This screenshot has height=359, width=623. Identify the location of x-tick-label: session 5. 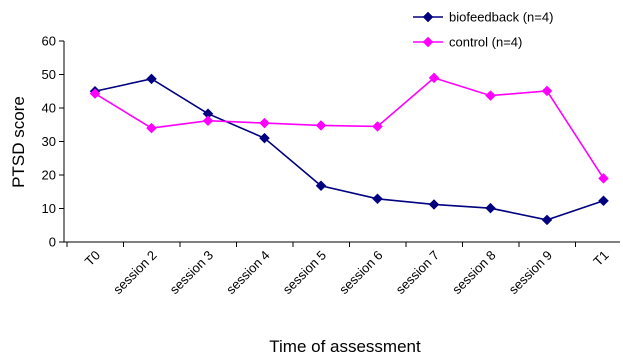
(304, 272).